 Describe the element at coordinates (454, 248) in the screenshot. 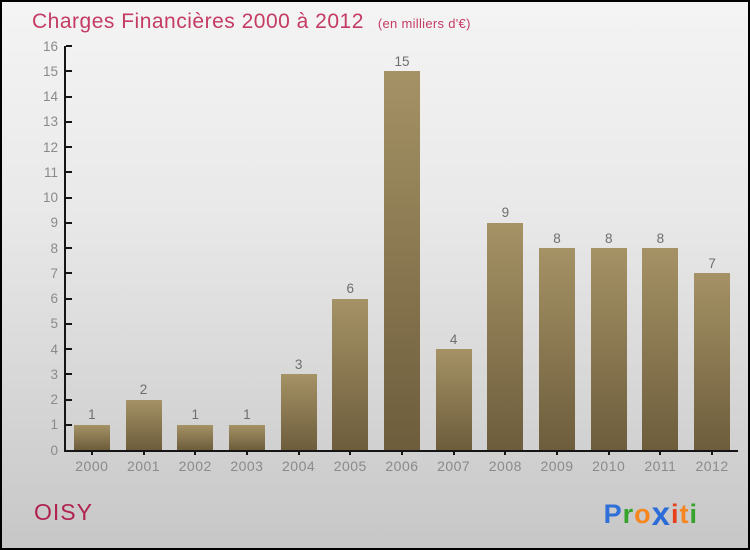

I see `bar-slot: 4` at that location.